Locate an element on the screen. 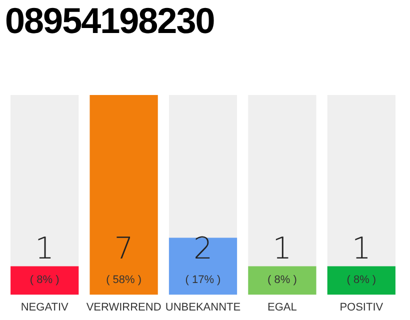 Image resolution: width=410 pixels, height=320 pixels. x-tick-label: UNBEKANNTE is located at coordinates (203, 307).